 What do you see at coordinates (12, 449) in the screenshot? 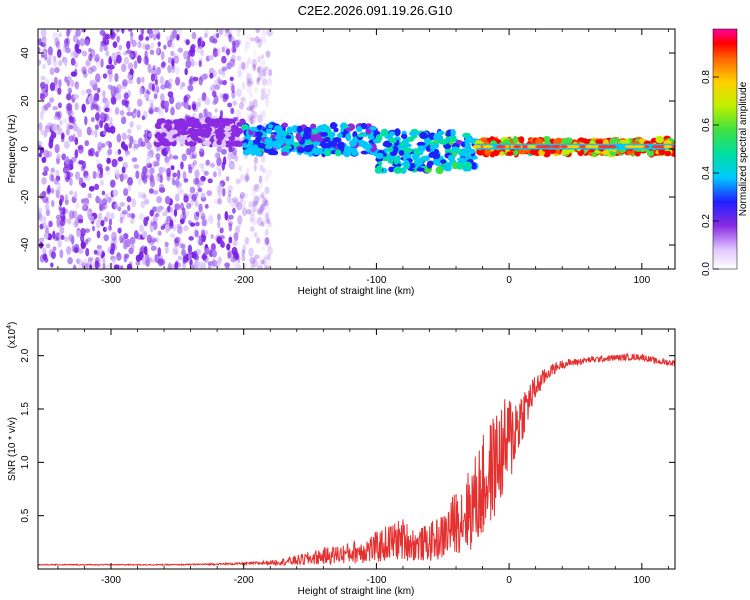
I see `snr-y-axis-label: SNR (10 * v/v)` at bounding box center [12, 449].